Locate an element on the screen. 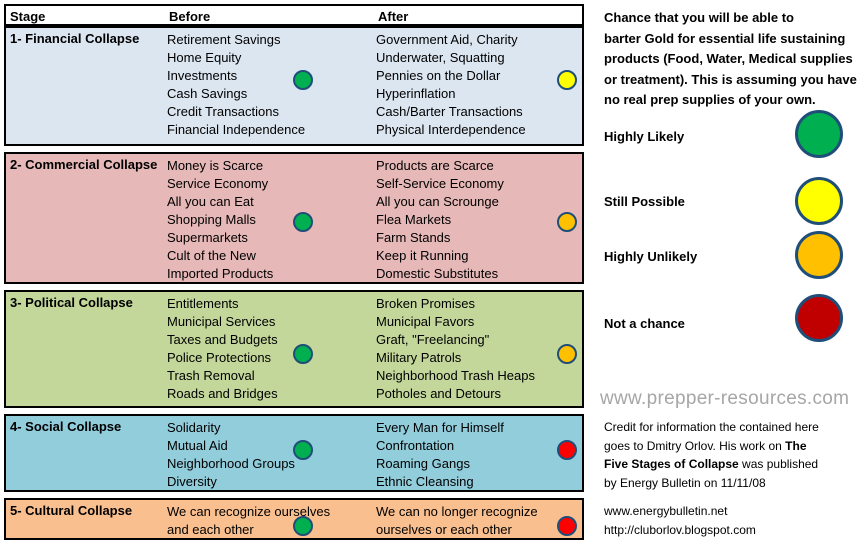  after-item: Graft, "Freelancing" is located at coordinates (433, 339).